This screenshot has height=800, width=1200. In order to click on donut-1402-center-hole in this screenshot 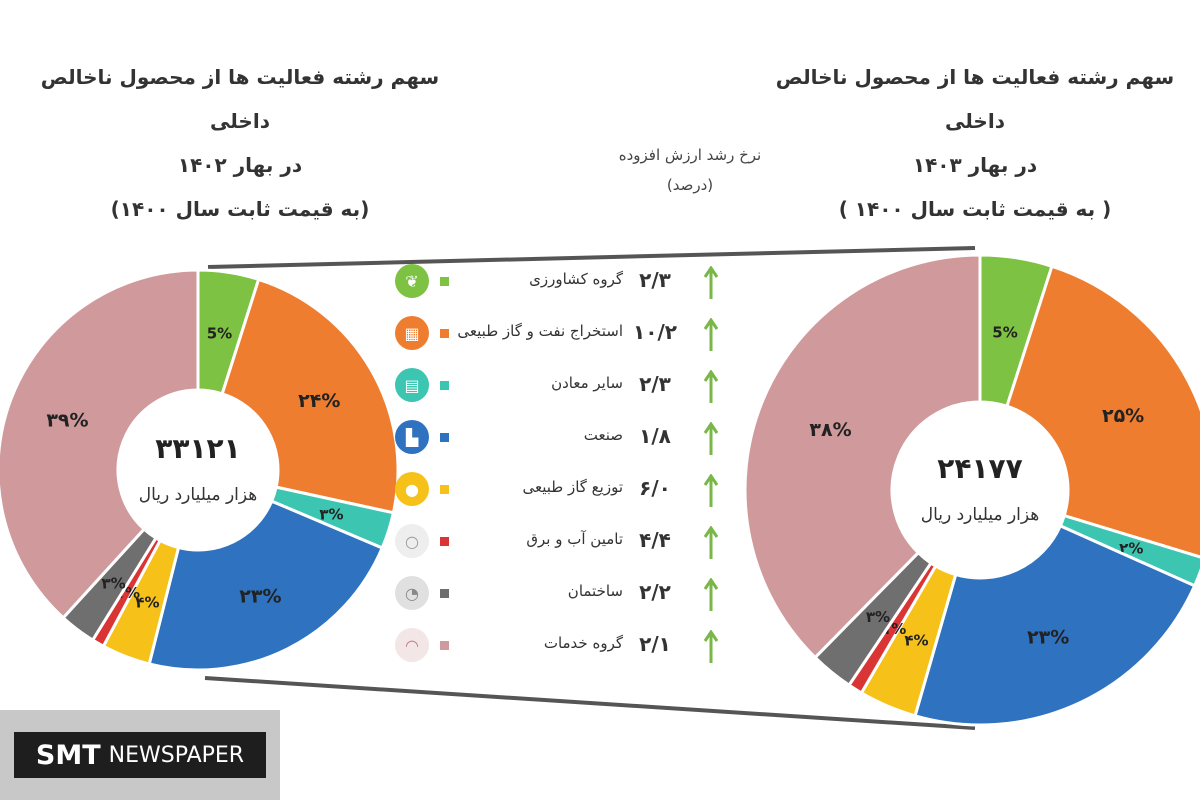, I will do `click(198, 470)`.